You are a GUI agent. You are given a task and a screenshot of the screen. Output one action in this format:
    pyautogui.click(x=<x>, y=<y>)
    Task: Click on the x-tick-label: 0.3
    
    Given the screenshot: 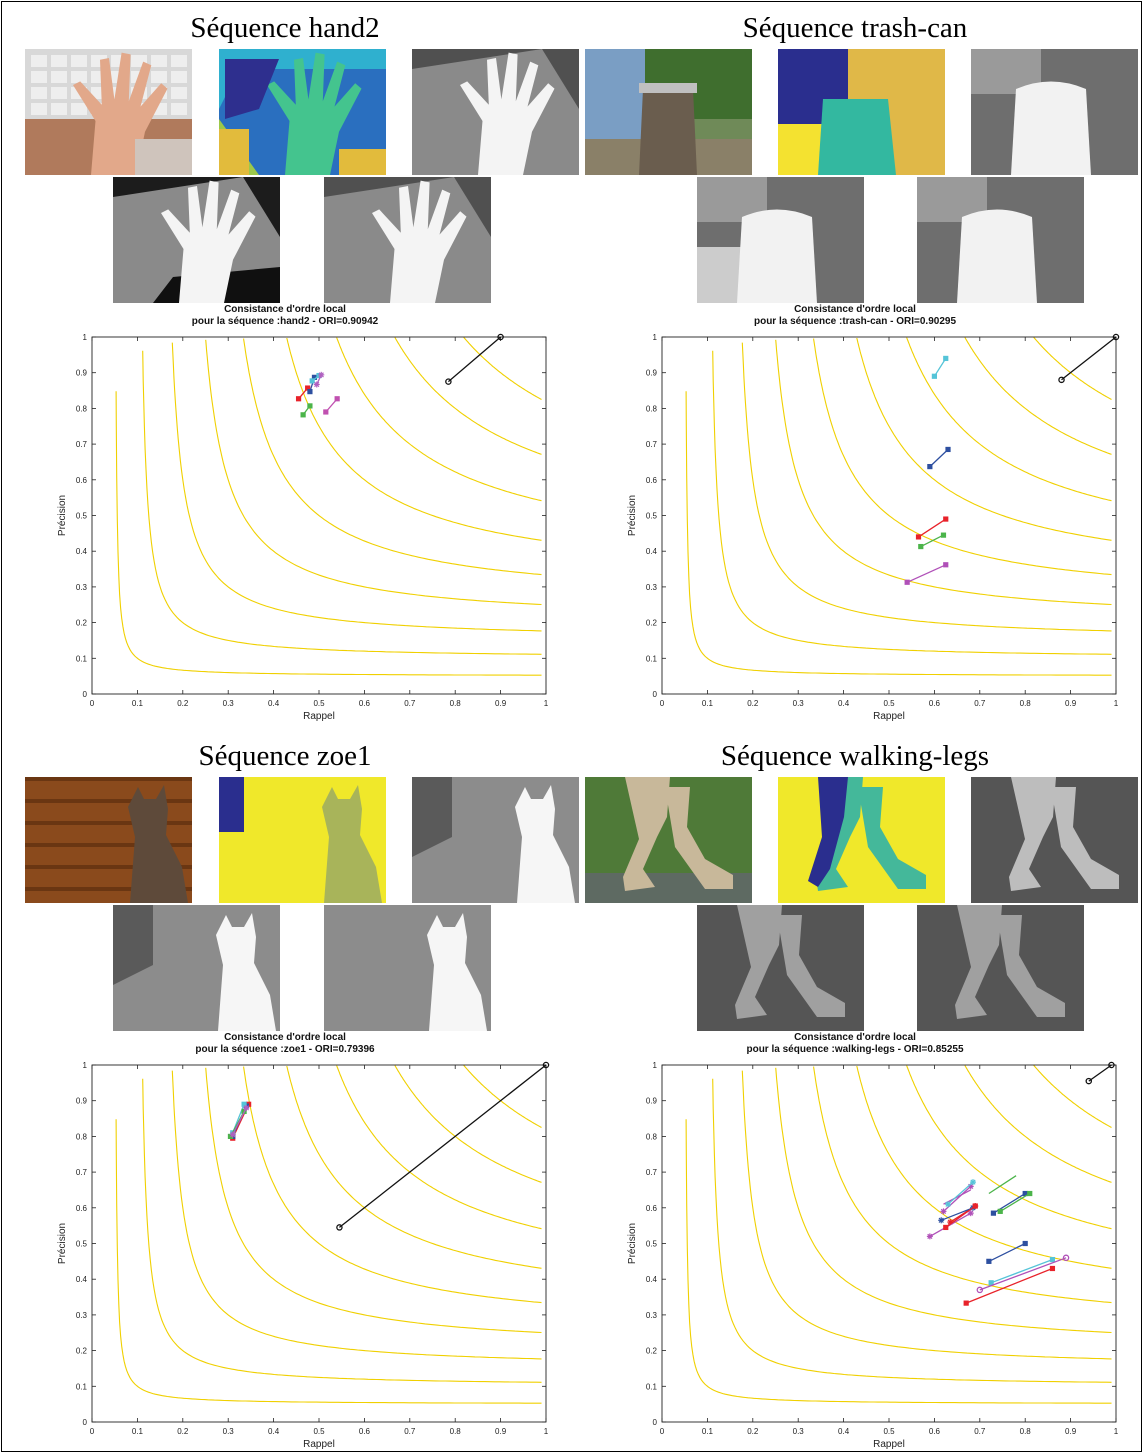 What is the action you would take?
    pyautogui.click(x=799, y=703)
    